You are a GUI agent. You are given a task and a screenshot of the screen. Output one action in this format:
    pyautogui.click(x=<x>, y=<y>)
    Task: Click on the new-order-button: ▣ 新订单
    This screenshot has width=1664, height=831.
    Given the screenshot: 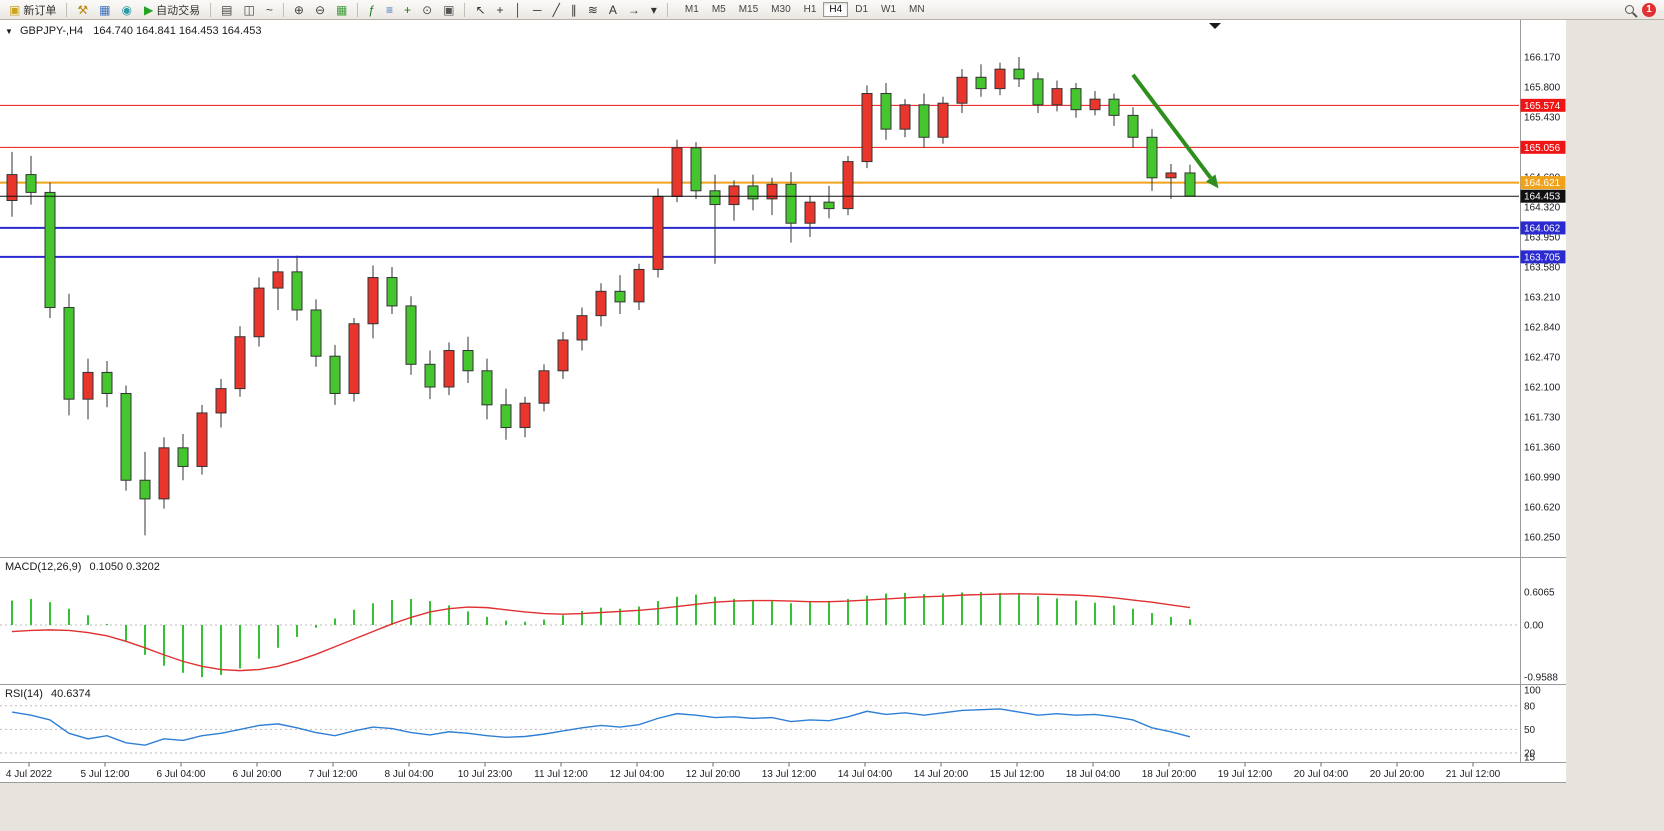 What is the action you would take?
    pyautogui.click(x=32, y=9)
    